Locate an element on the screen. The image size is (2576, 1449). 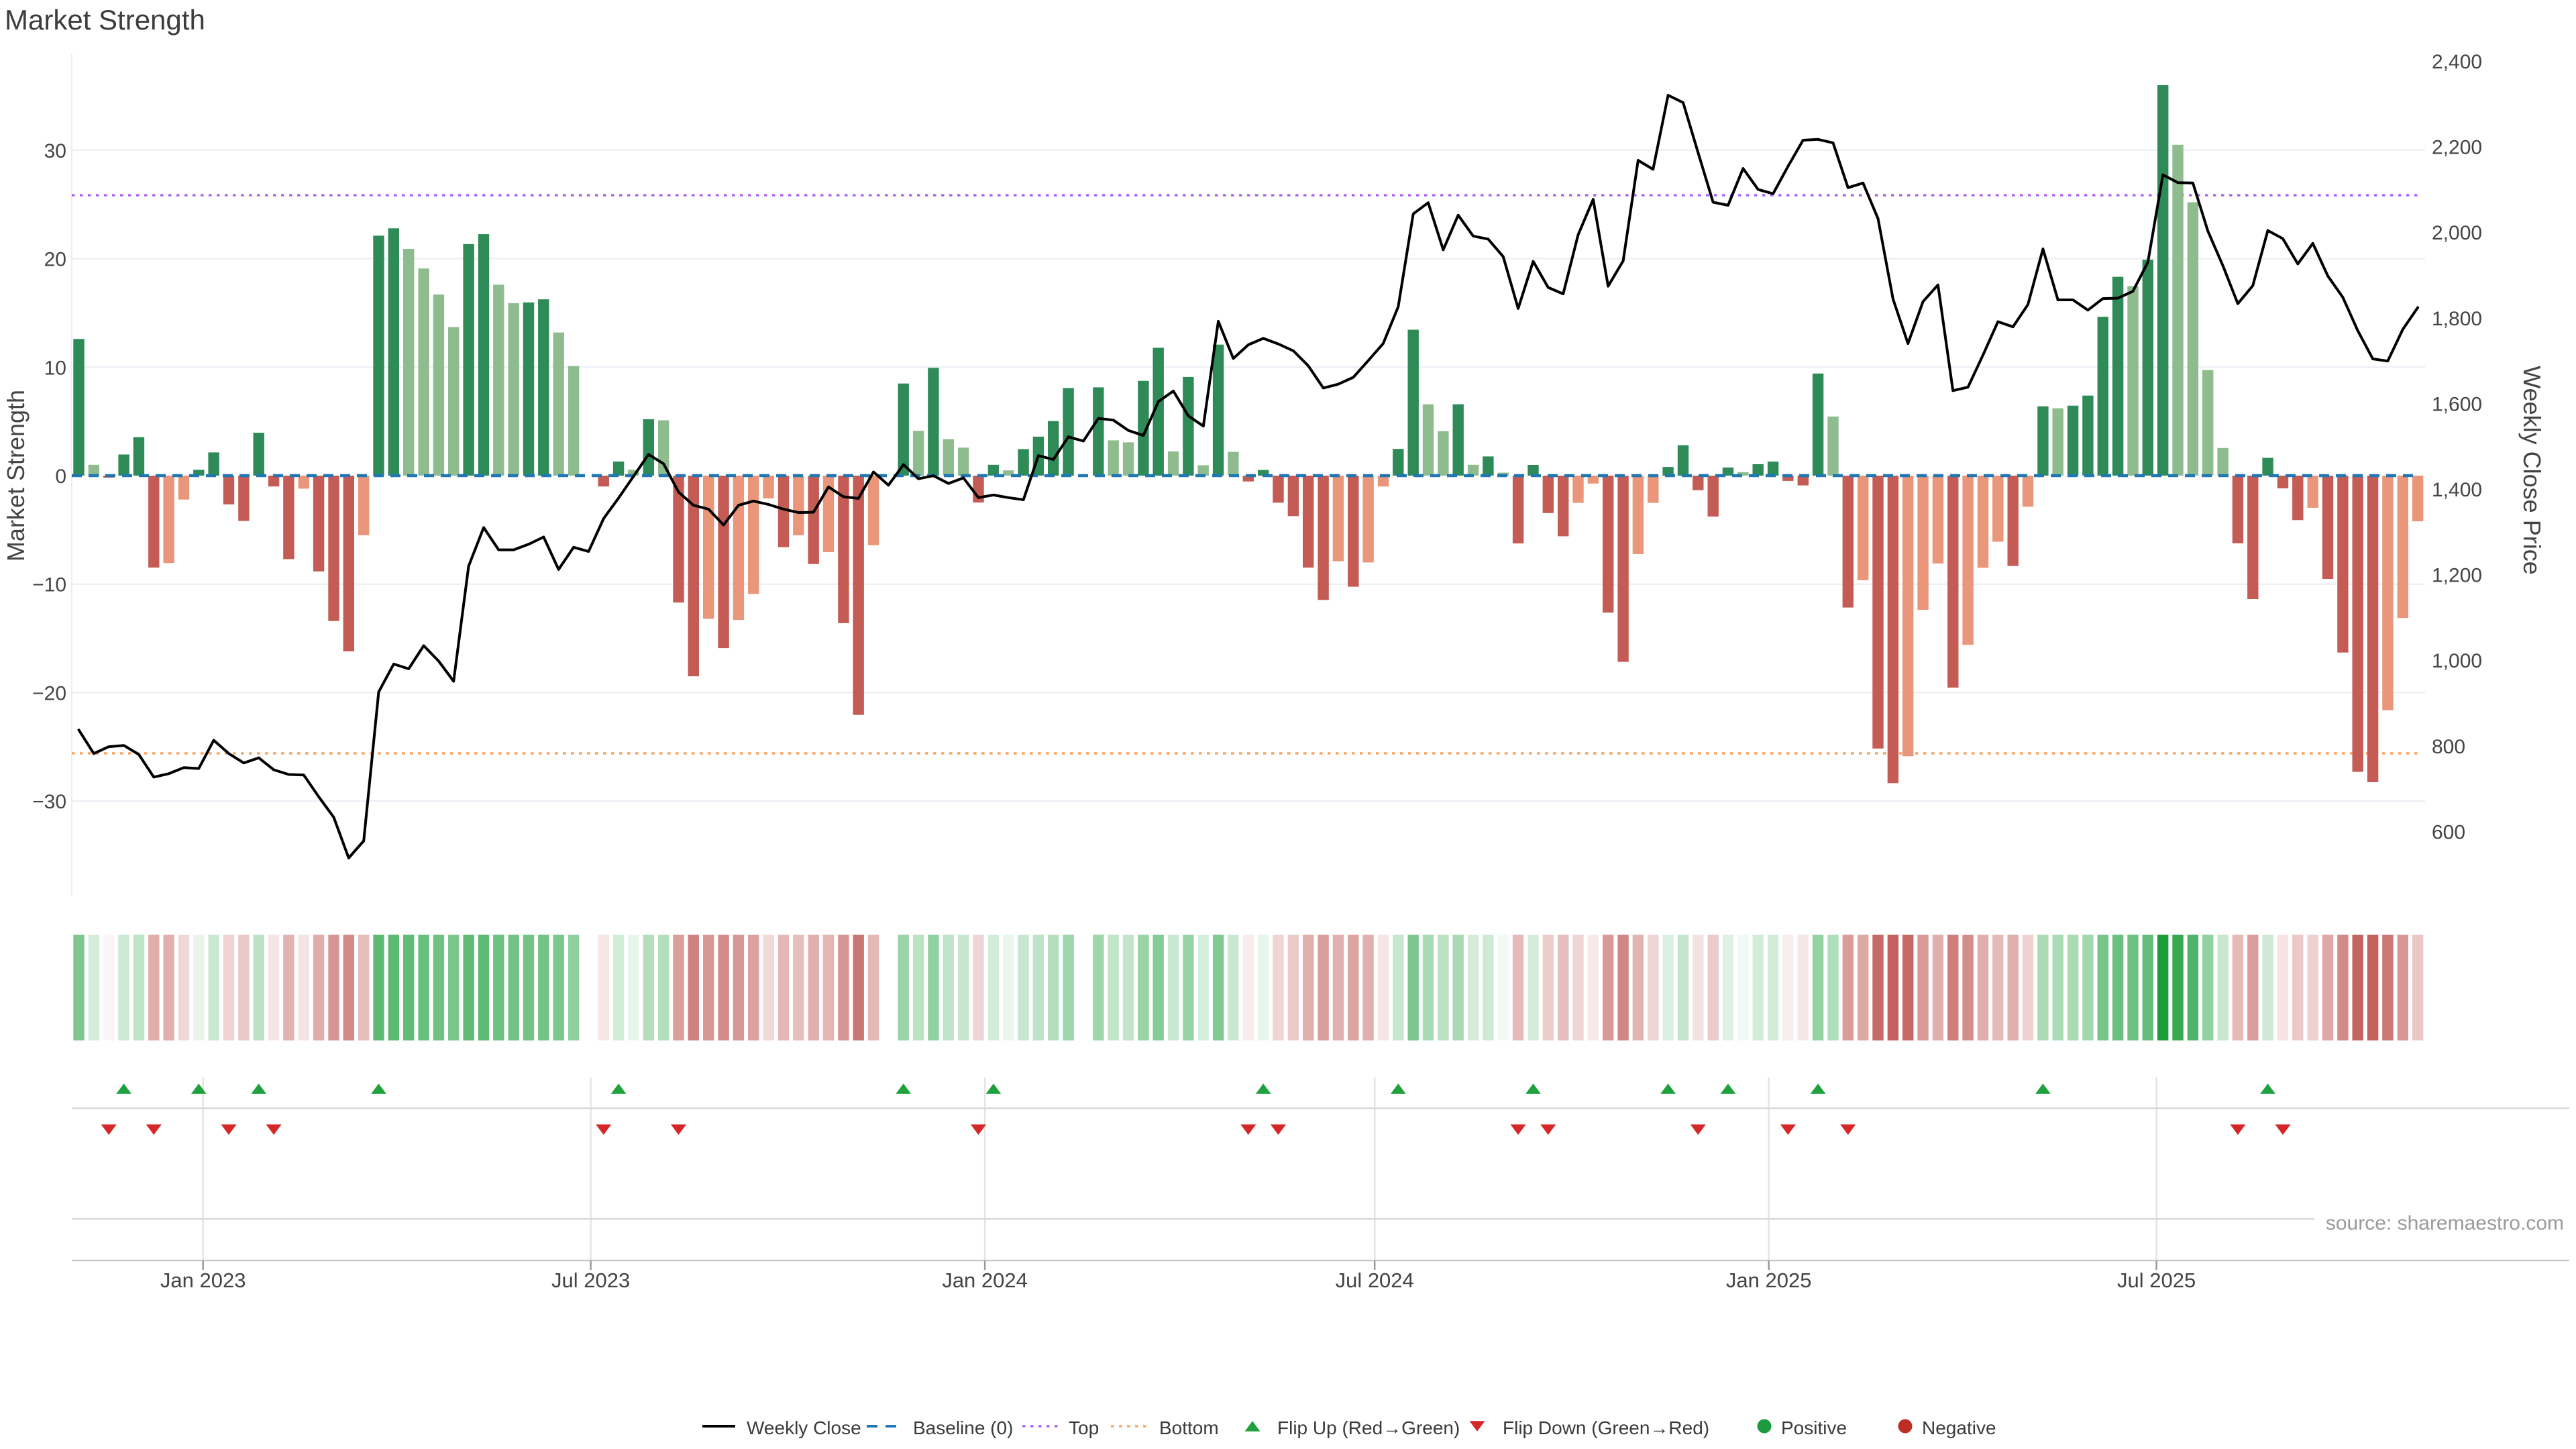
svg-text: 1,000 is located at coordinates (2457, 661).